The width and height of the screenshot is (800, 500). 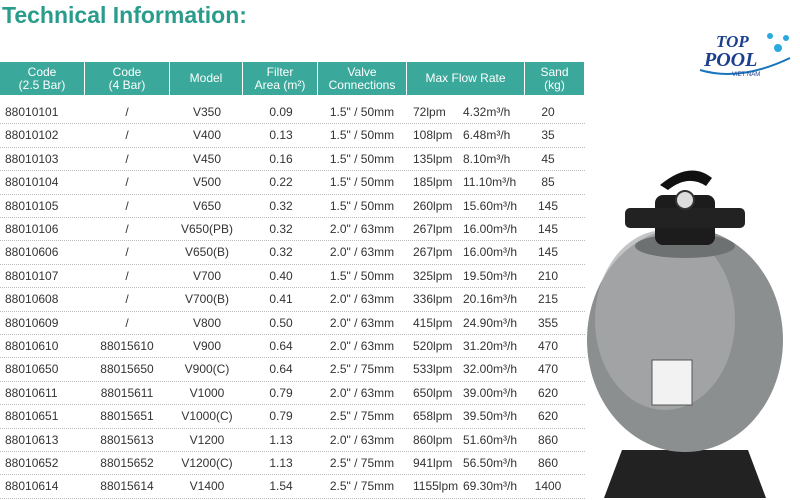 I want to click on table-cell: 415lpm, so click(x=433, y=322).